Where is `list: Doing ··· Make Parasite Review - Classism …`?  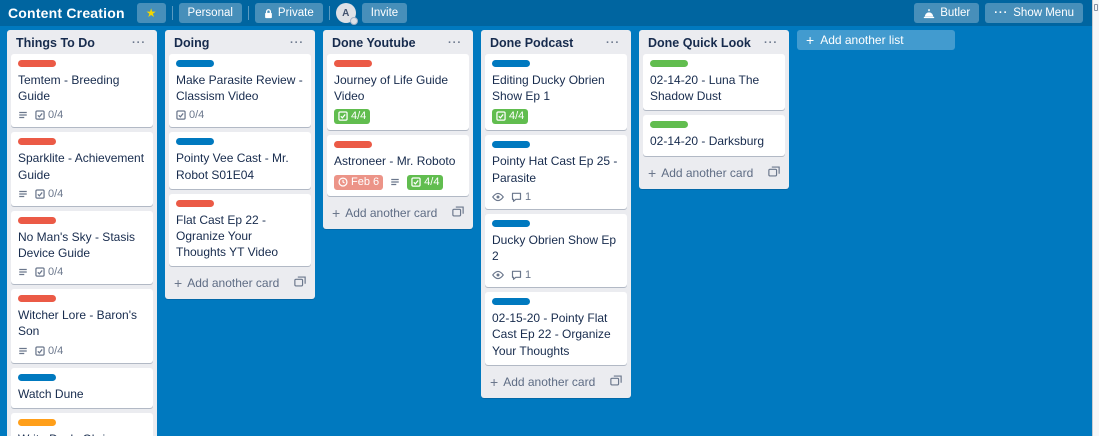 list: Doing ··· Make Parasite Review - Classism … is located at coordinates (240, 165).